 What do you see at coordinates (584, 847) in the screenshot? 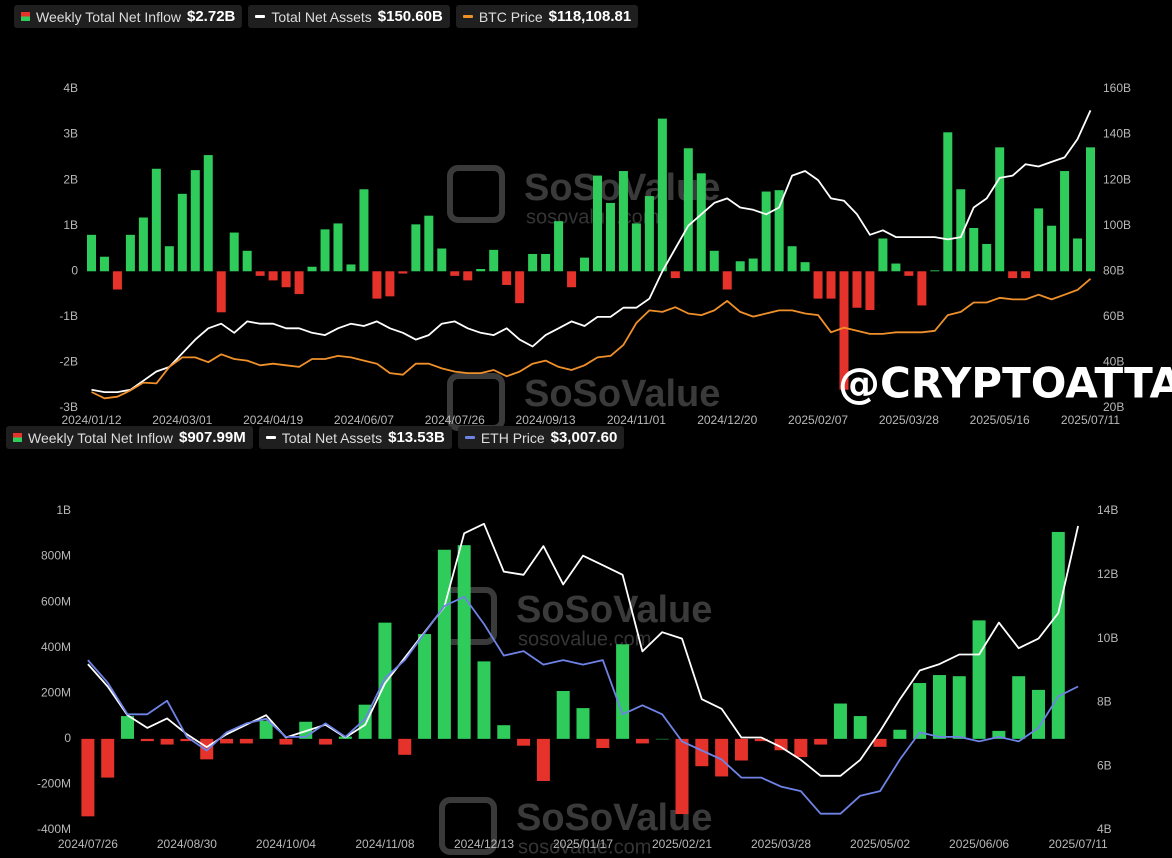
I see `watermark-url: sosovalue.com` at bounding box center [584, 847].